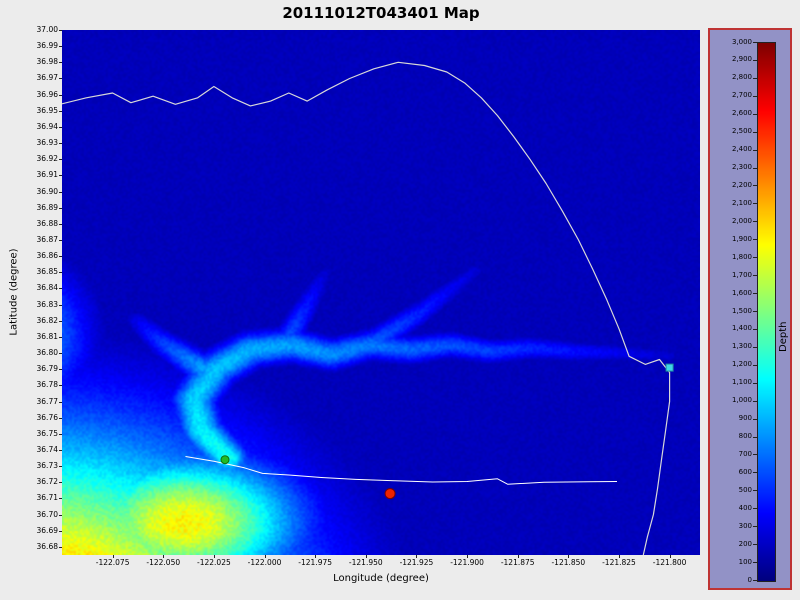 Image resolution: width=800 pixels, height=600 pixels. Describe the element at coordinates (766, 312) in the screenshot. I see `colorbar-gradient` at that location.